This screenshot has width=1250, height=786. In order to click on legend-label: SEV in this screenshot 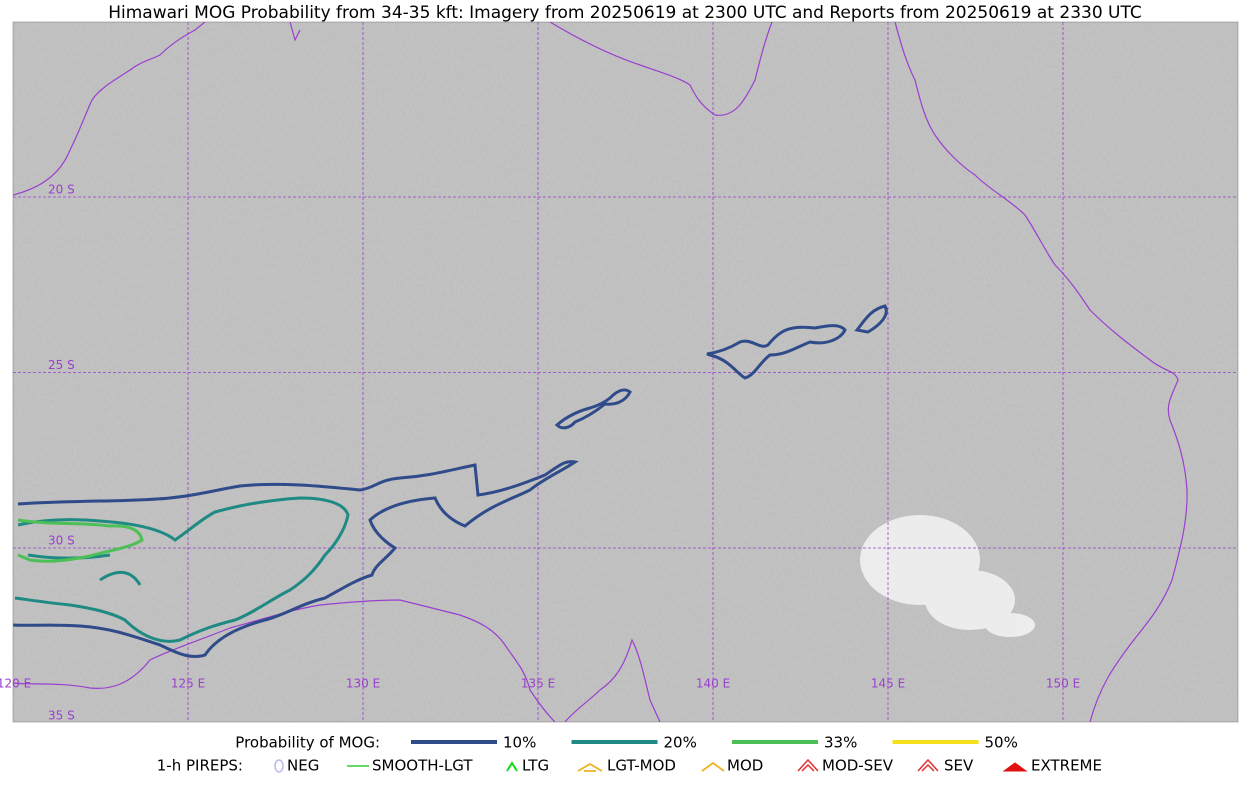, I will do `click(959, 766)`.